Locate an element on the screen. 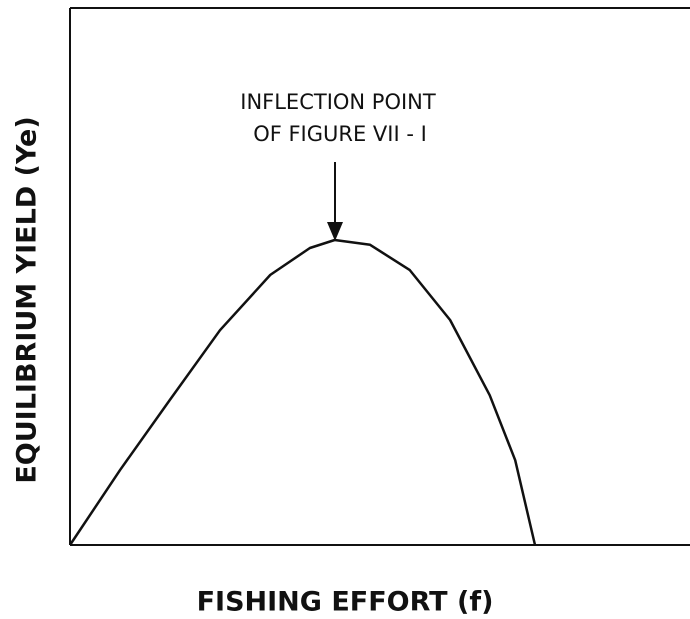 The height and width of the screenshot is (619, 690). x-axis-label: FISHING EFFORT (f) is located at coordinates (345, 602).